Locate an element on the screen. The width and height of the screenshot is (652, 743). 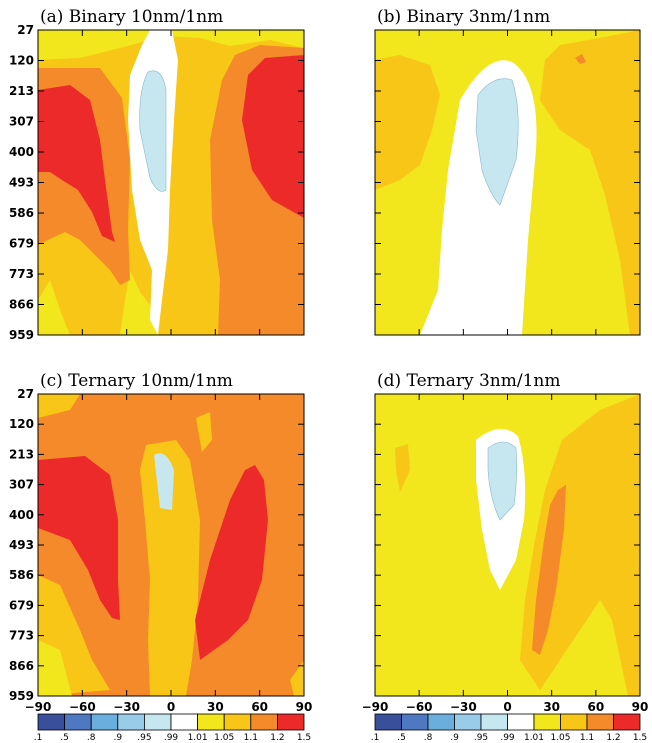
x-tick-label: 60 is located at coordinates (259, 707).